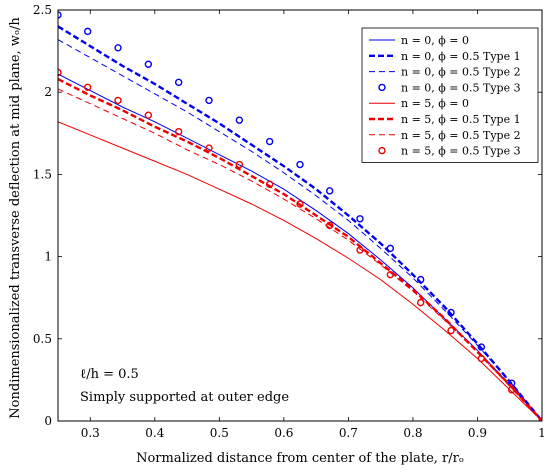 This screenshot has width=550, height=472. Describe the element at coordinates (435, 40) in the screenshot. I see `legend-entry: n = 0, ϕ = 0` at that location.